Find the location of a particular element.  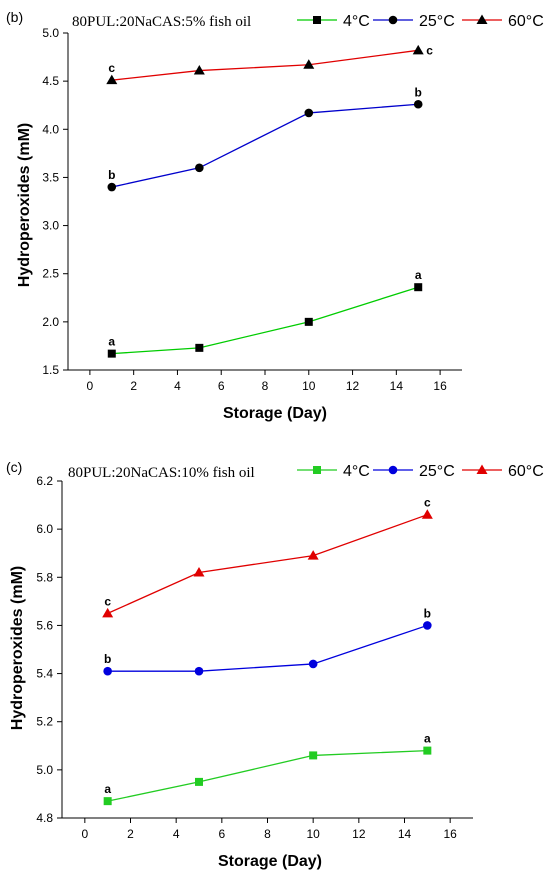

panel-label: (c) is located at coordinates (14, 467).